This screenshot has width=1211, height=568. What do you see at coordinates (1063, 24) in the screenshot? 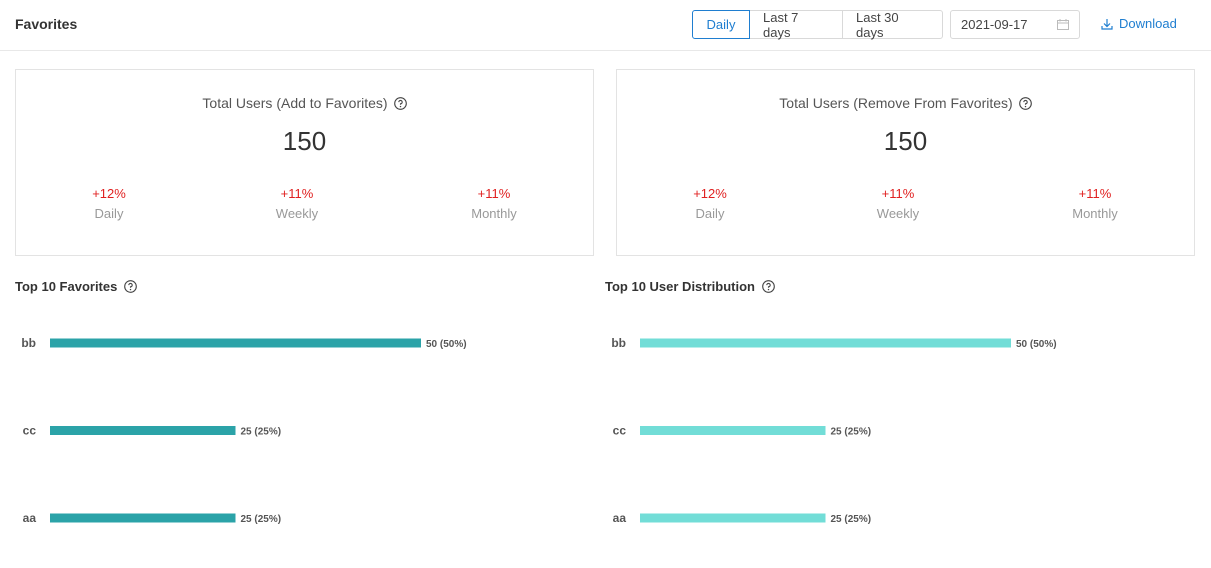
I see `calendar-icon` at bounding box center [1063, 24].